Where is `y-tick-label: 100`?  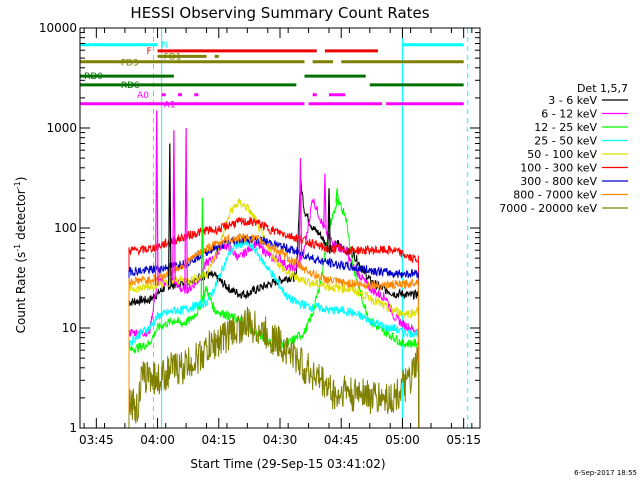
y-tick-label: 100 is located at coordinates (65, 228).